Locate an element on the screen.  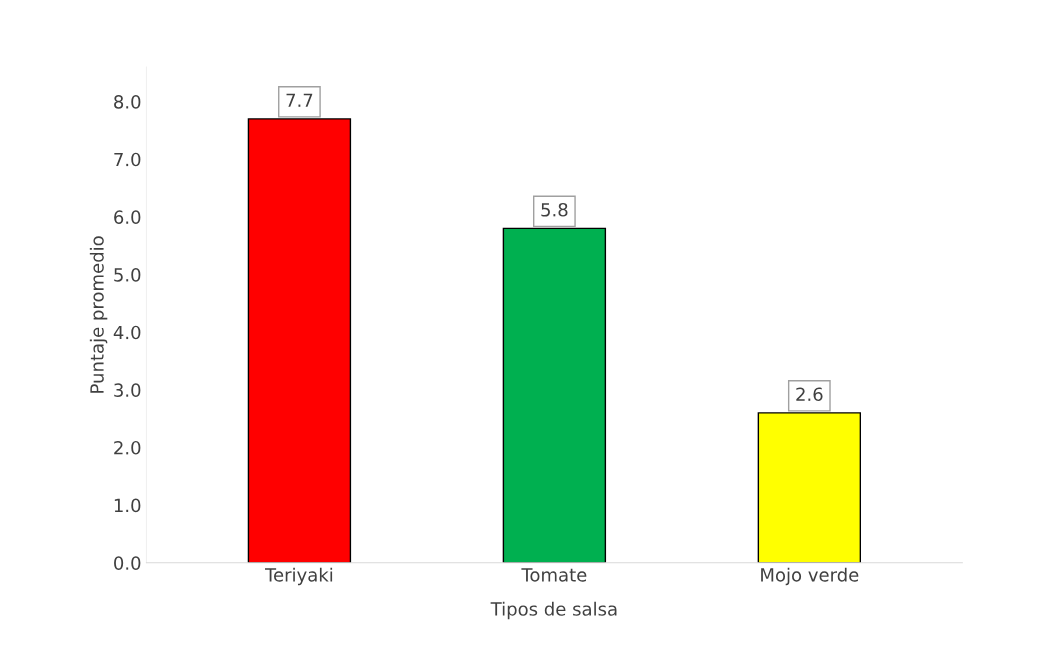
data-label: 7.7 is located at coordinates (299, 100).